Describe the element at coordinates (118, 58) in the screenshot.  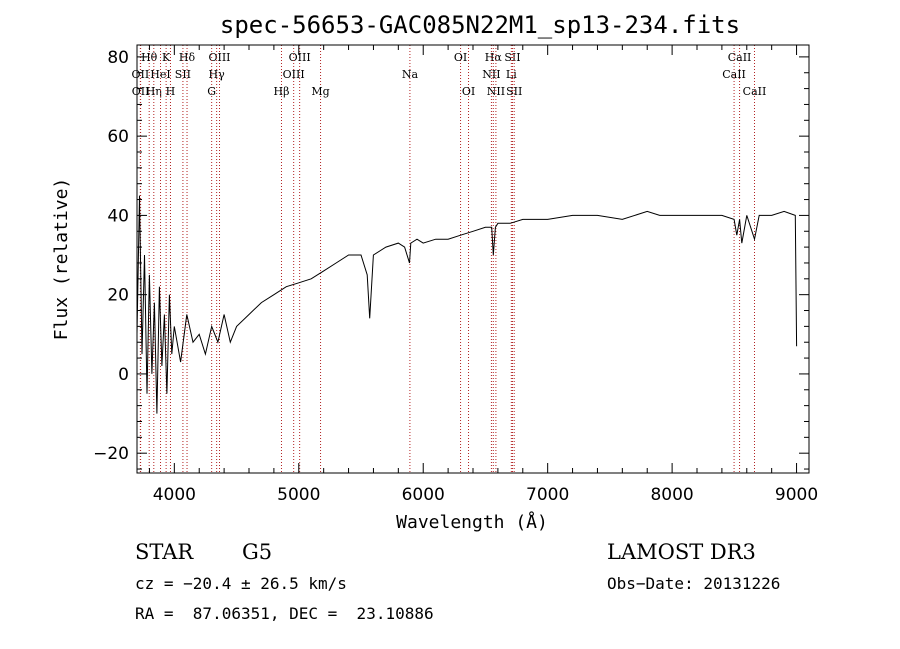
I see `y-tick-label: 80` at that location.